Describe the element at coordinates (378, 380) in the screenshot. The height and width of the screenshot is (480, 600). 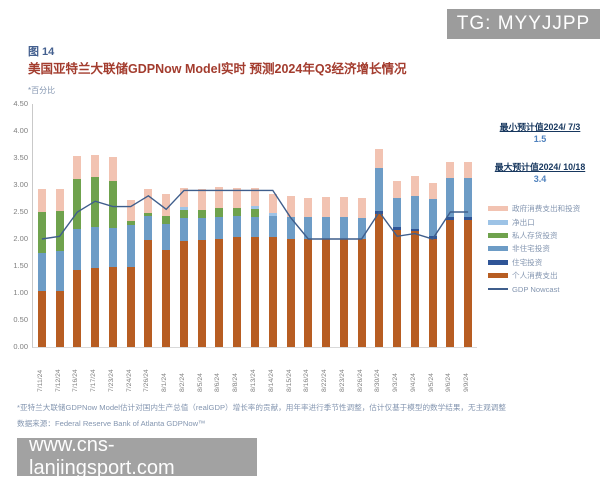
I see `x-tick-label: 8/30/24` at that location.